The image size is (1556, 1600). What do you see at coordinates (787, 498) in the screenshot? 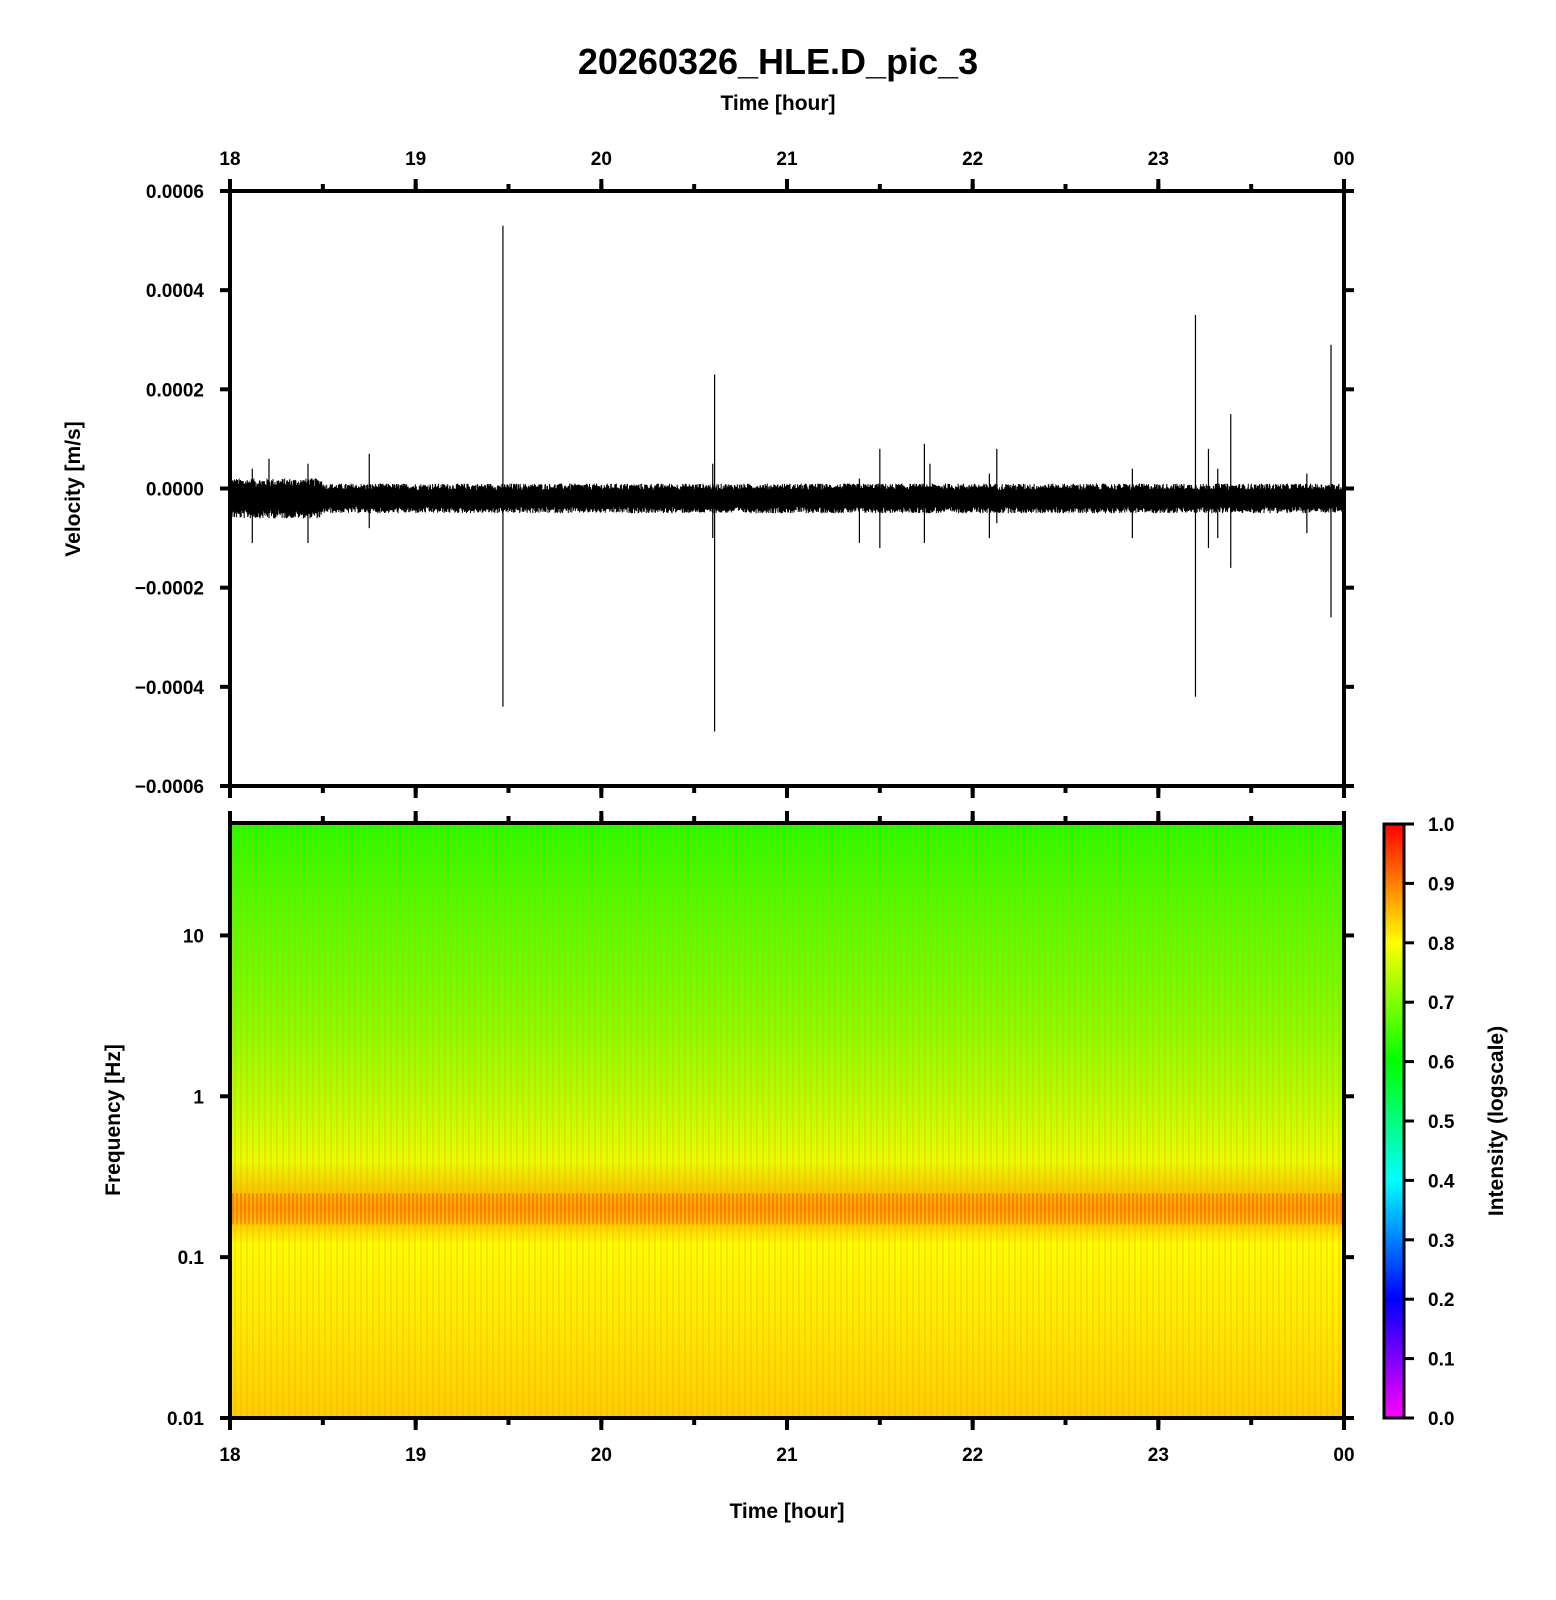
I see `seismogram-noise-trace` at bounding box center [787, 498].